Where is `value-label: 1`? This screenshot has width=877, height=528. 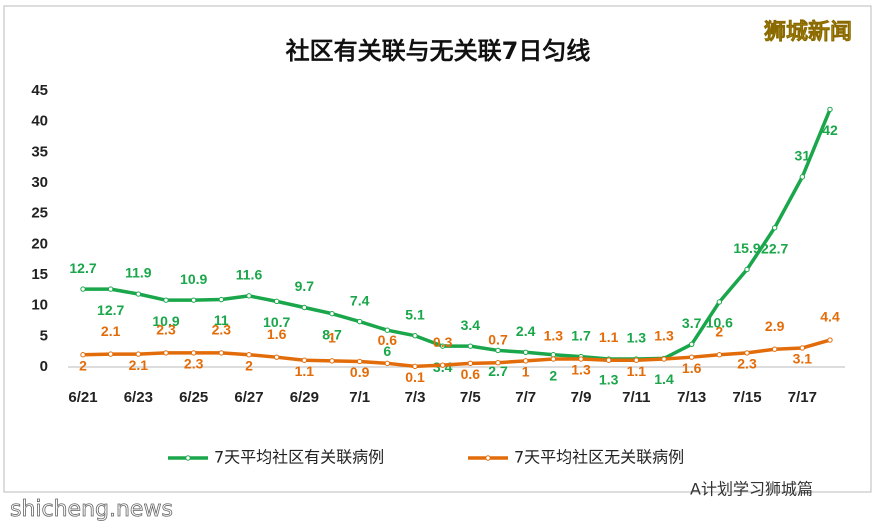 value-label: 1 is located at coordinates (526, 372).